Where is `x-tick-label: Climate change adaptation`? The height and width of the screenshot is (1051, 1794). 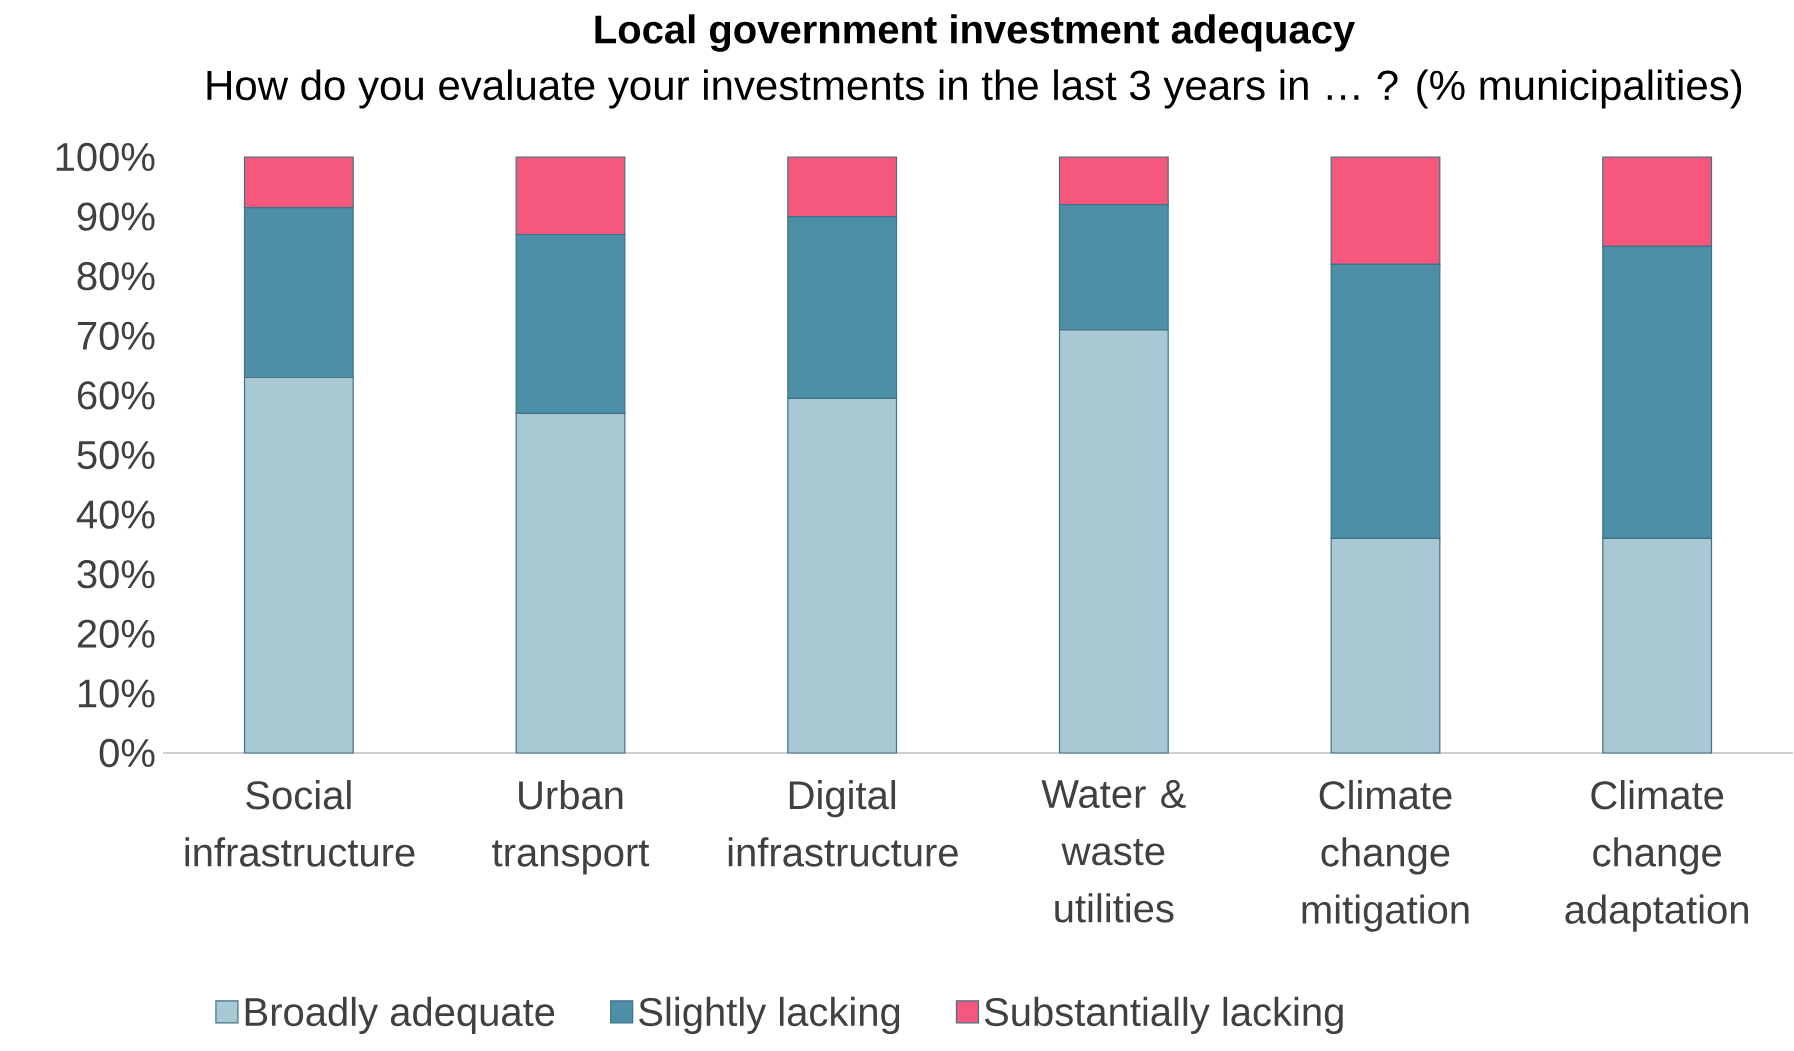 x-tick-label: Climate change adaptation is located at coordinates (1656, 856).